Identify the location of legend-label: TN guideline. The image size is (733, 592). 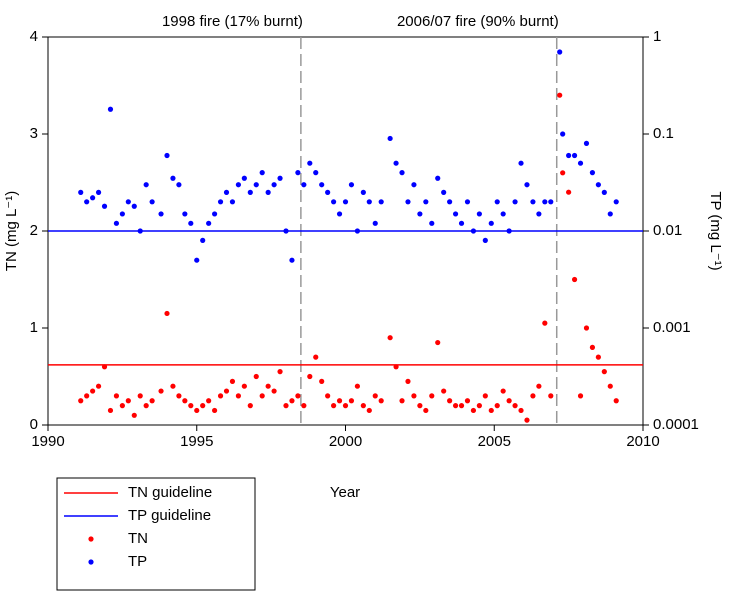
(170, 492).